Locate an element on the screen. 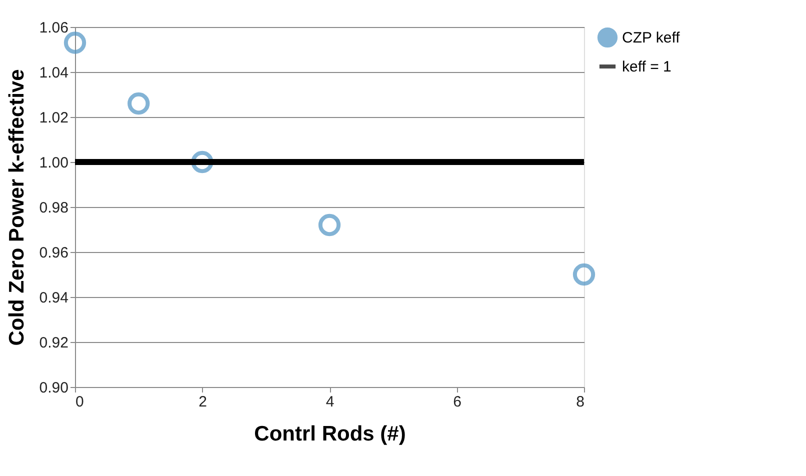 This screenshot has height=476, width=806. y-tick-label: 0.98 is located at coordinates (53, 208).